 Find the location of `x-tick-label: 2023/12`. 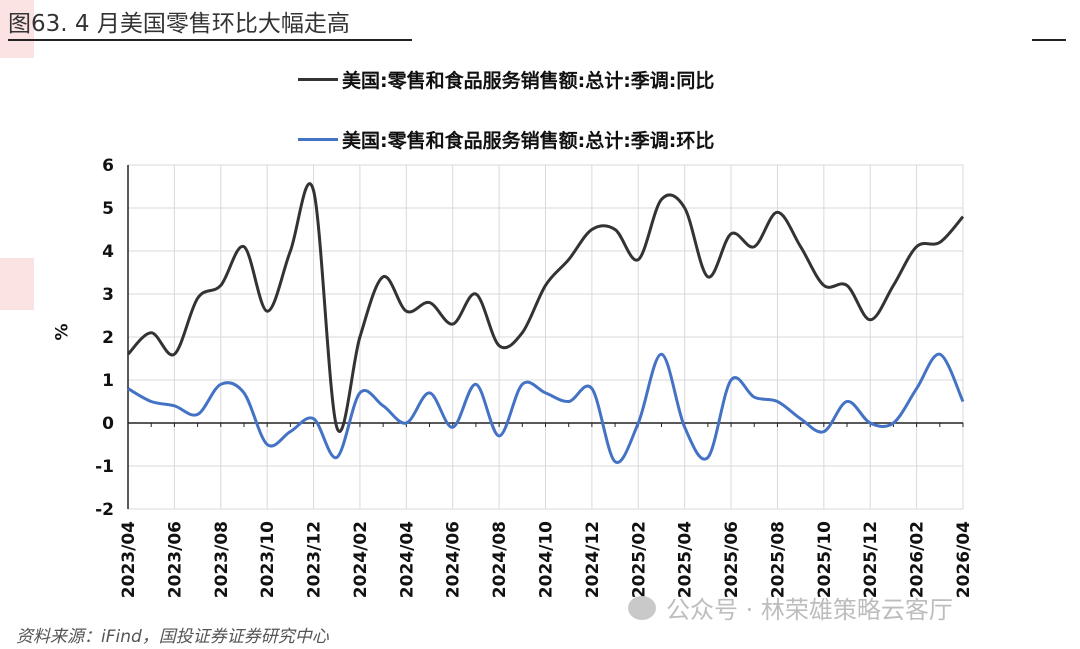

x-tick-label: 2023/12 is located at coordinates (315, 559).